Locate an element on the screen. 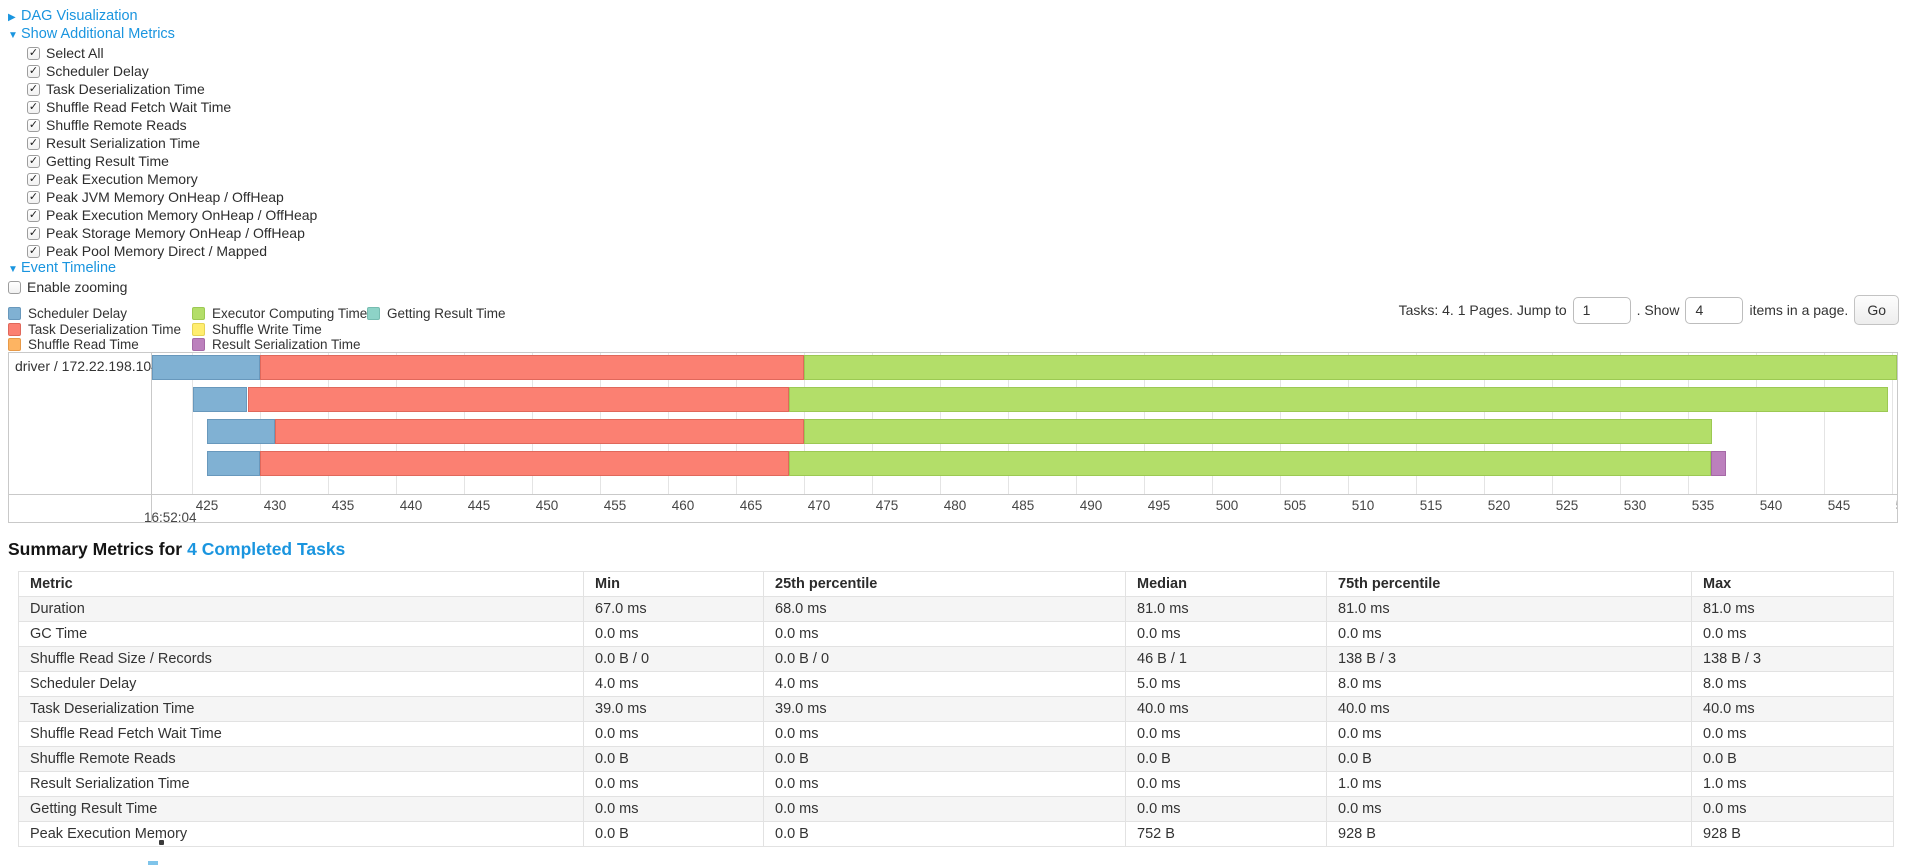  metric-value-cell: 8.0 ms is located at coordinates (1509, 684).